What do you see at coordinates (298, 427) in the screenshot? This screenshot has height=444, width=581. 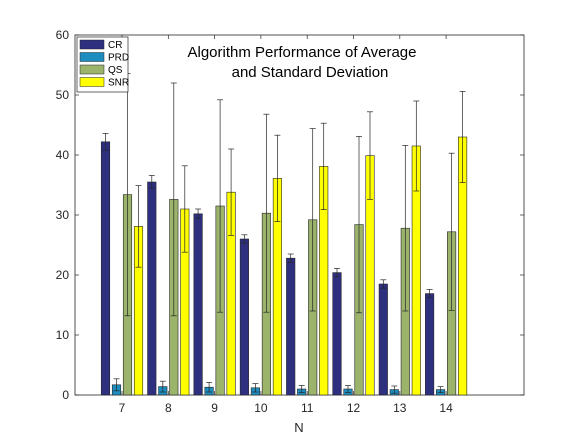 I see `x-axis-label: N` at bounding box center [298, 427].